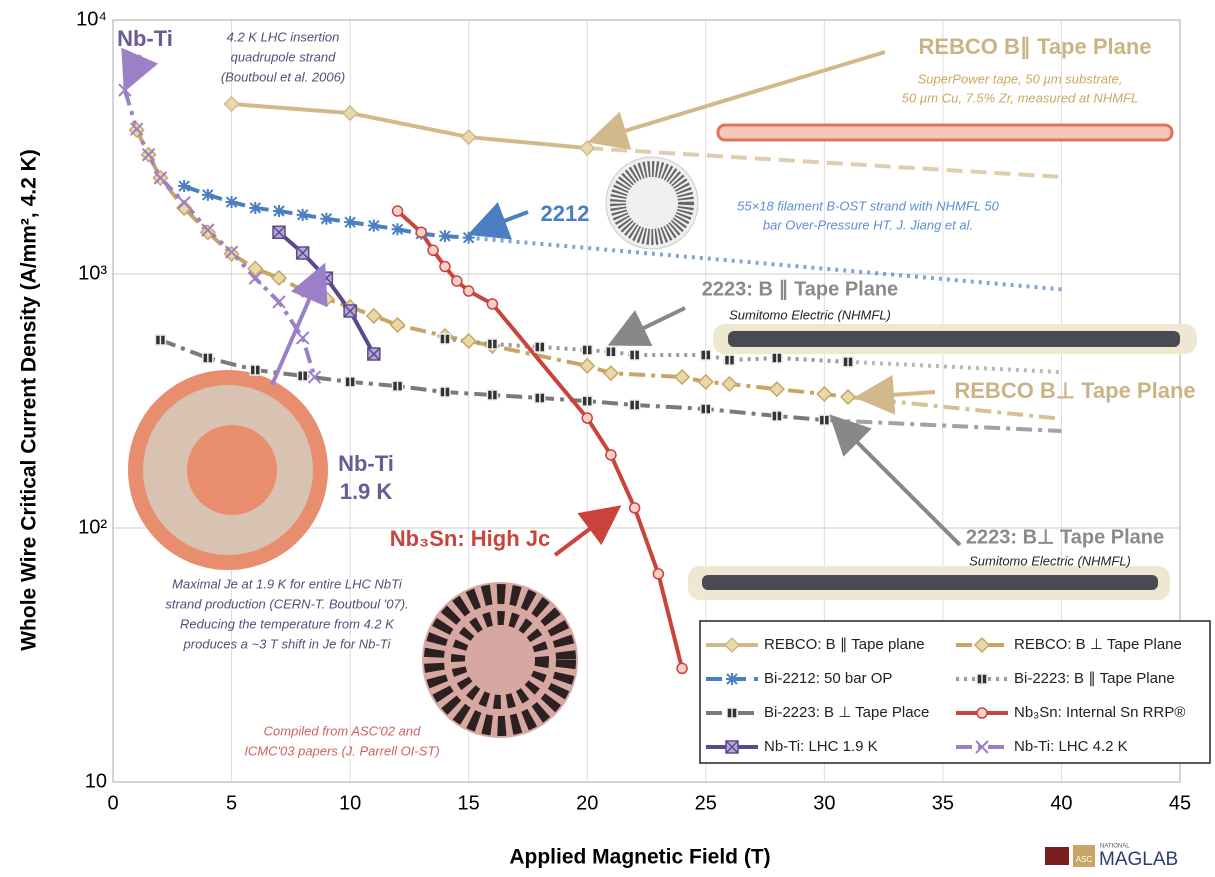  I want to click on annotation: bar Over-Pressure HT. J. Jiang et al., so click(868, 224).